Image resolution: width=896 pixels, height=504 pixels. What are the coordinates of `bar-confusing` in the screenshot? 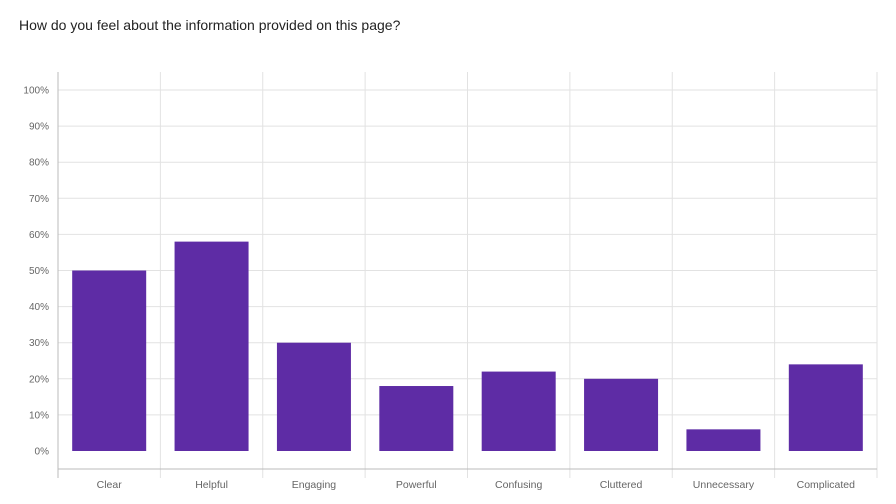 It's located at (518, 411).